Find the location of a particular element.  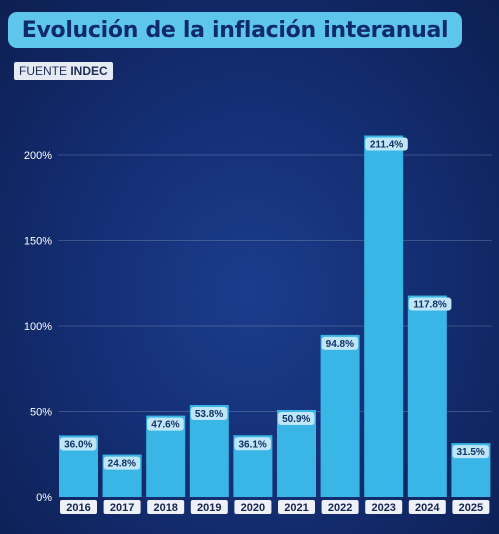

bar-value-label: 94.8% is located at coordinates (340, 344).